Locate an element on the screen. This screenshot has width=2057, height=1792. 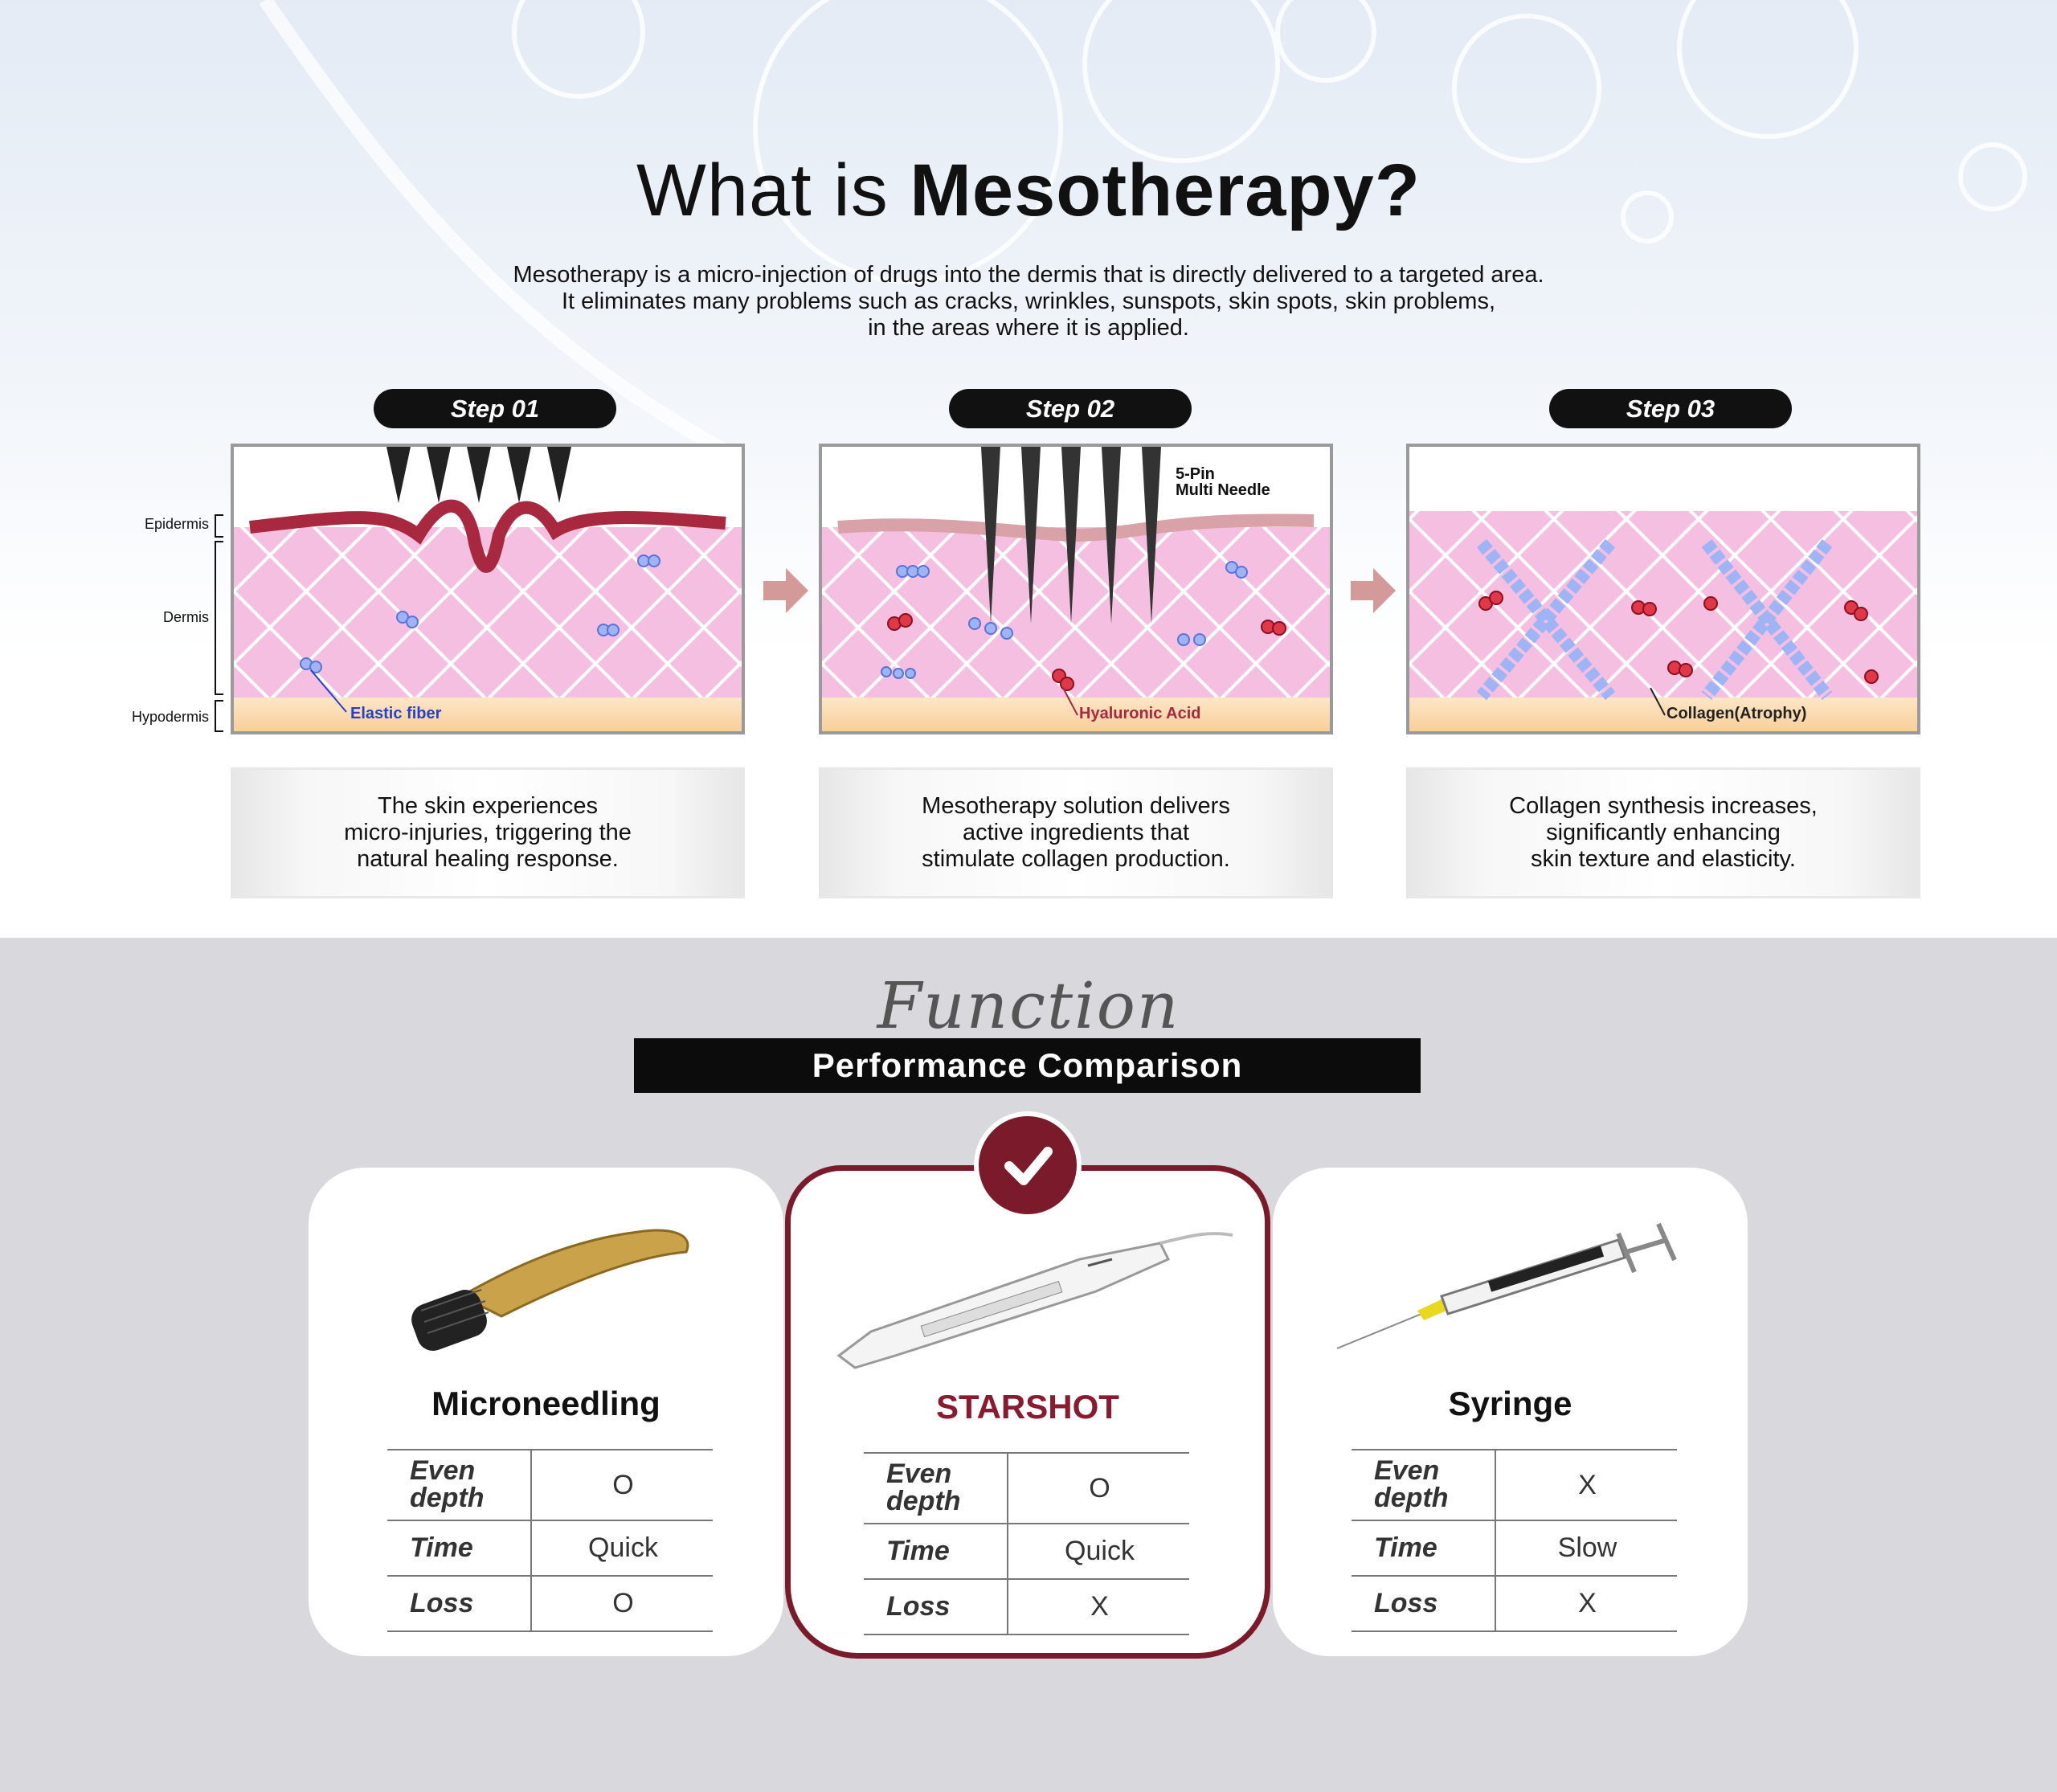
spec-row: Time Slow is located at coordinates (1514, 1547).